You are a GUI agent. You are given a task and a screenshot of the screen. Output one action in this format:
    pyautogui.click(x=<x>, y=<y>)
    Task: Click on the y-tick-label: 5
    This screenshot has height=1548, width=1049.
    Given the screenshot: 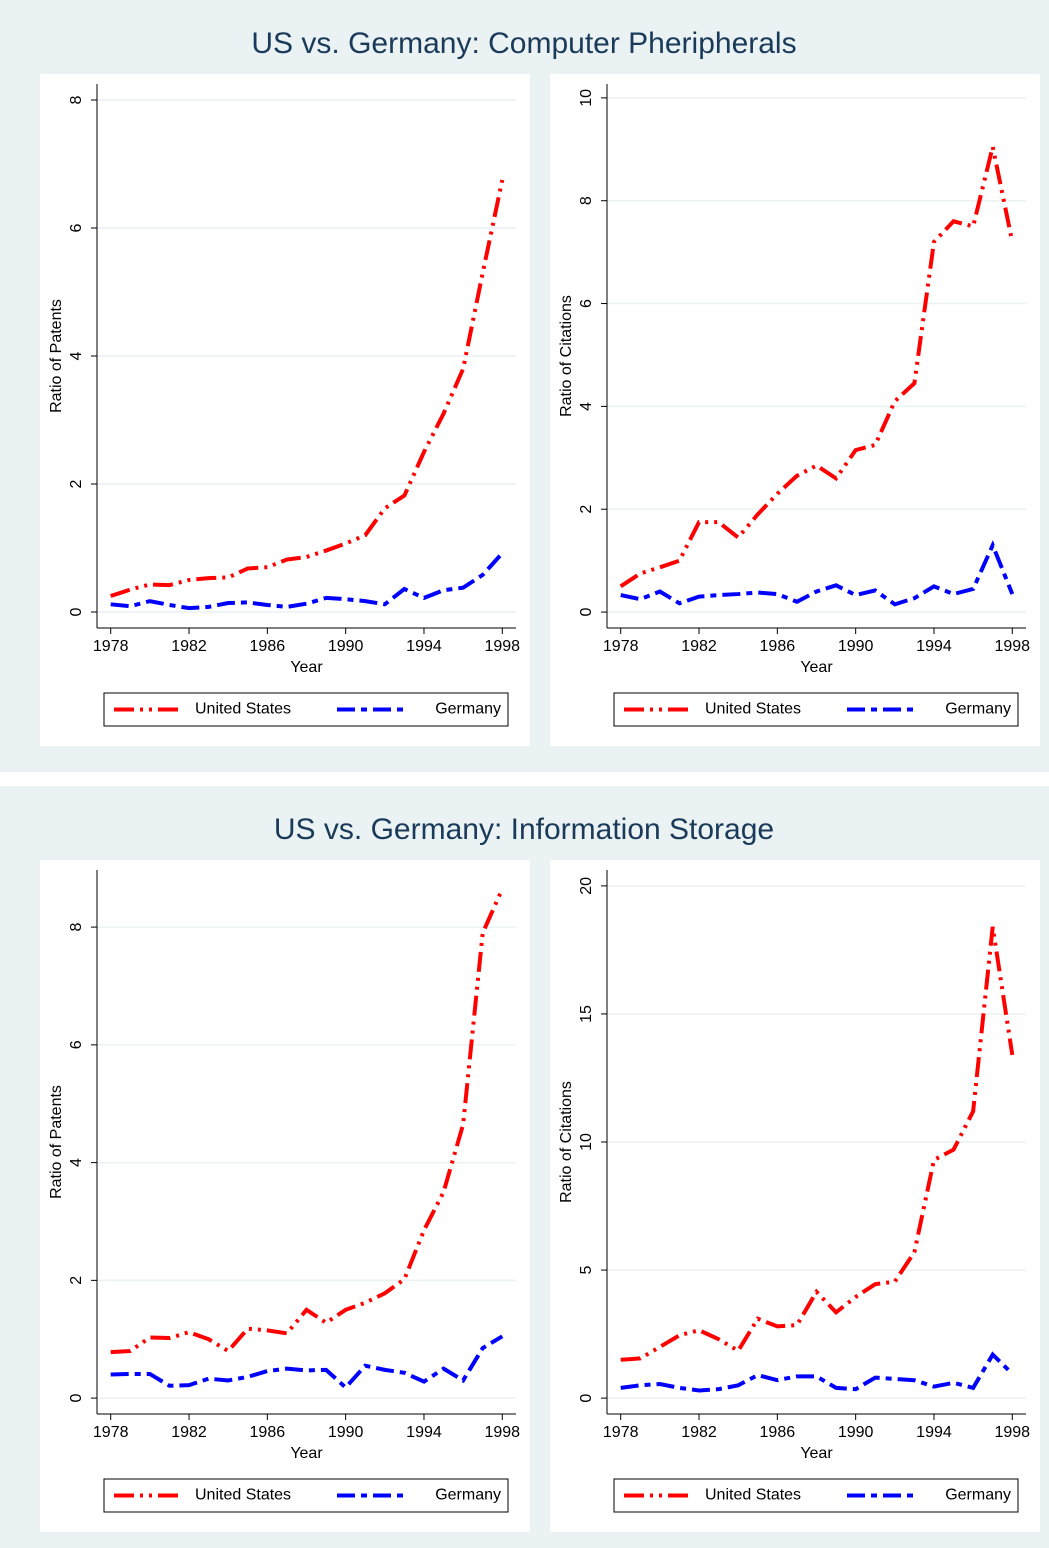 What is the action you would take?
    pyautogui.click(x=586, y=1270)
    